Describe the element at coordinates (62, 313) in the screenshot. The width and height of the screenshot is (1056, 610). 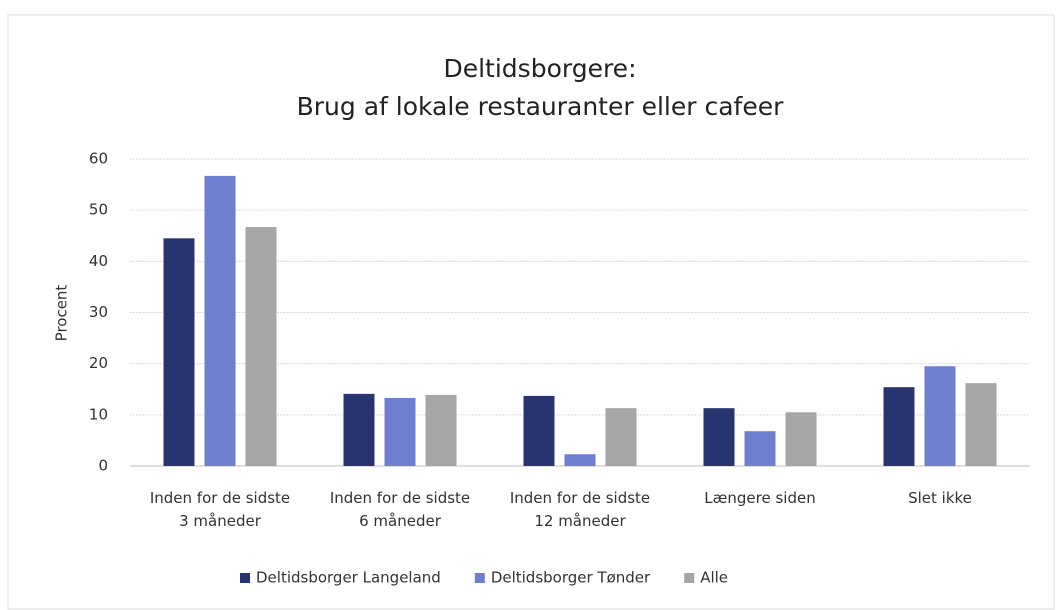
I see `y-axis-label: Procent` at that location.